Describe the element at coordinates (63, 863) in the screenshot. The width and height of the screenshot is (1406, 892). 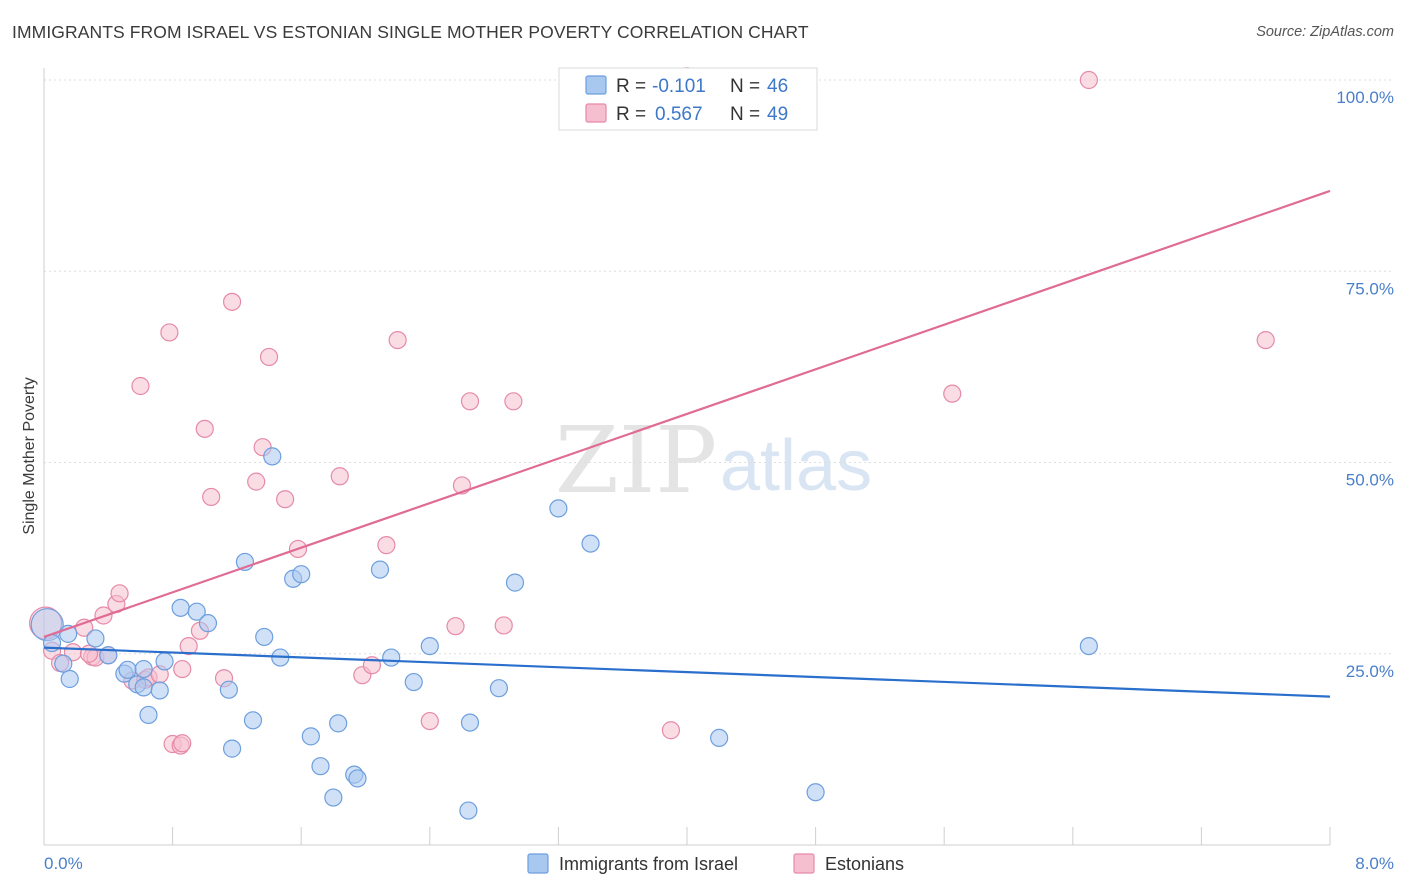
I see `x-tick-label-min: 0.0%` at that location.